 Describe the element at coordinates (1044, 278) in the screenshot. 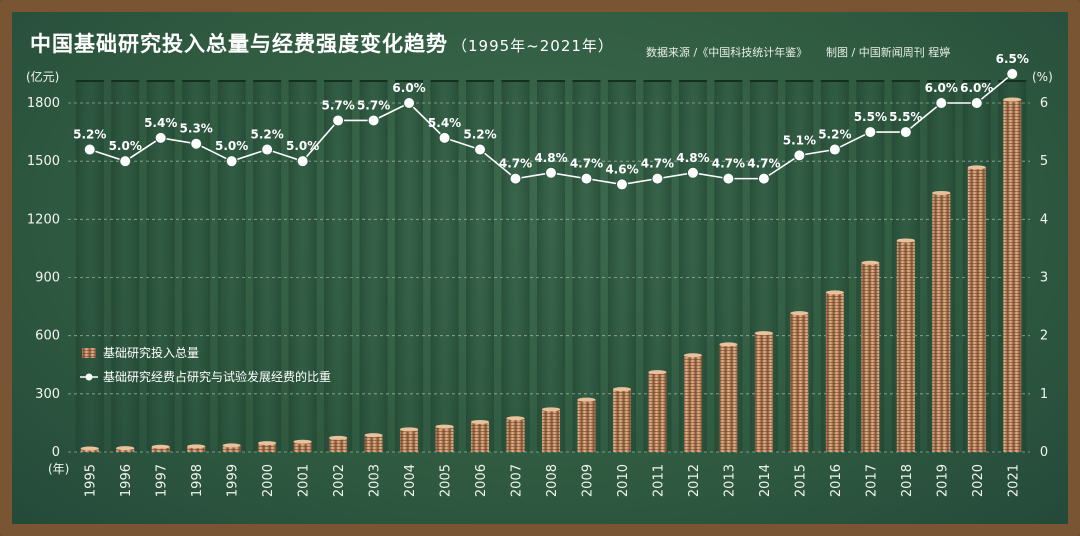

I see `y-right-tick-label: 3` at that location.